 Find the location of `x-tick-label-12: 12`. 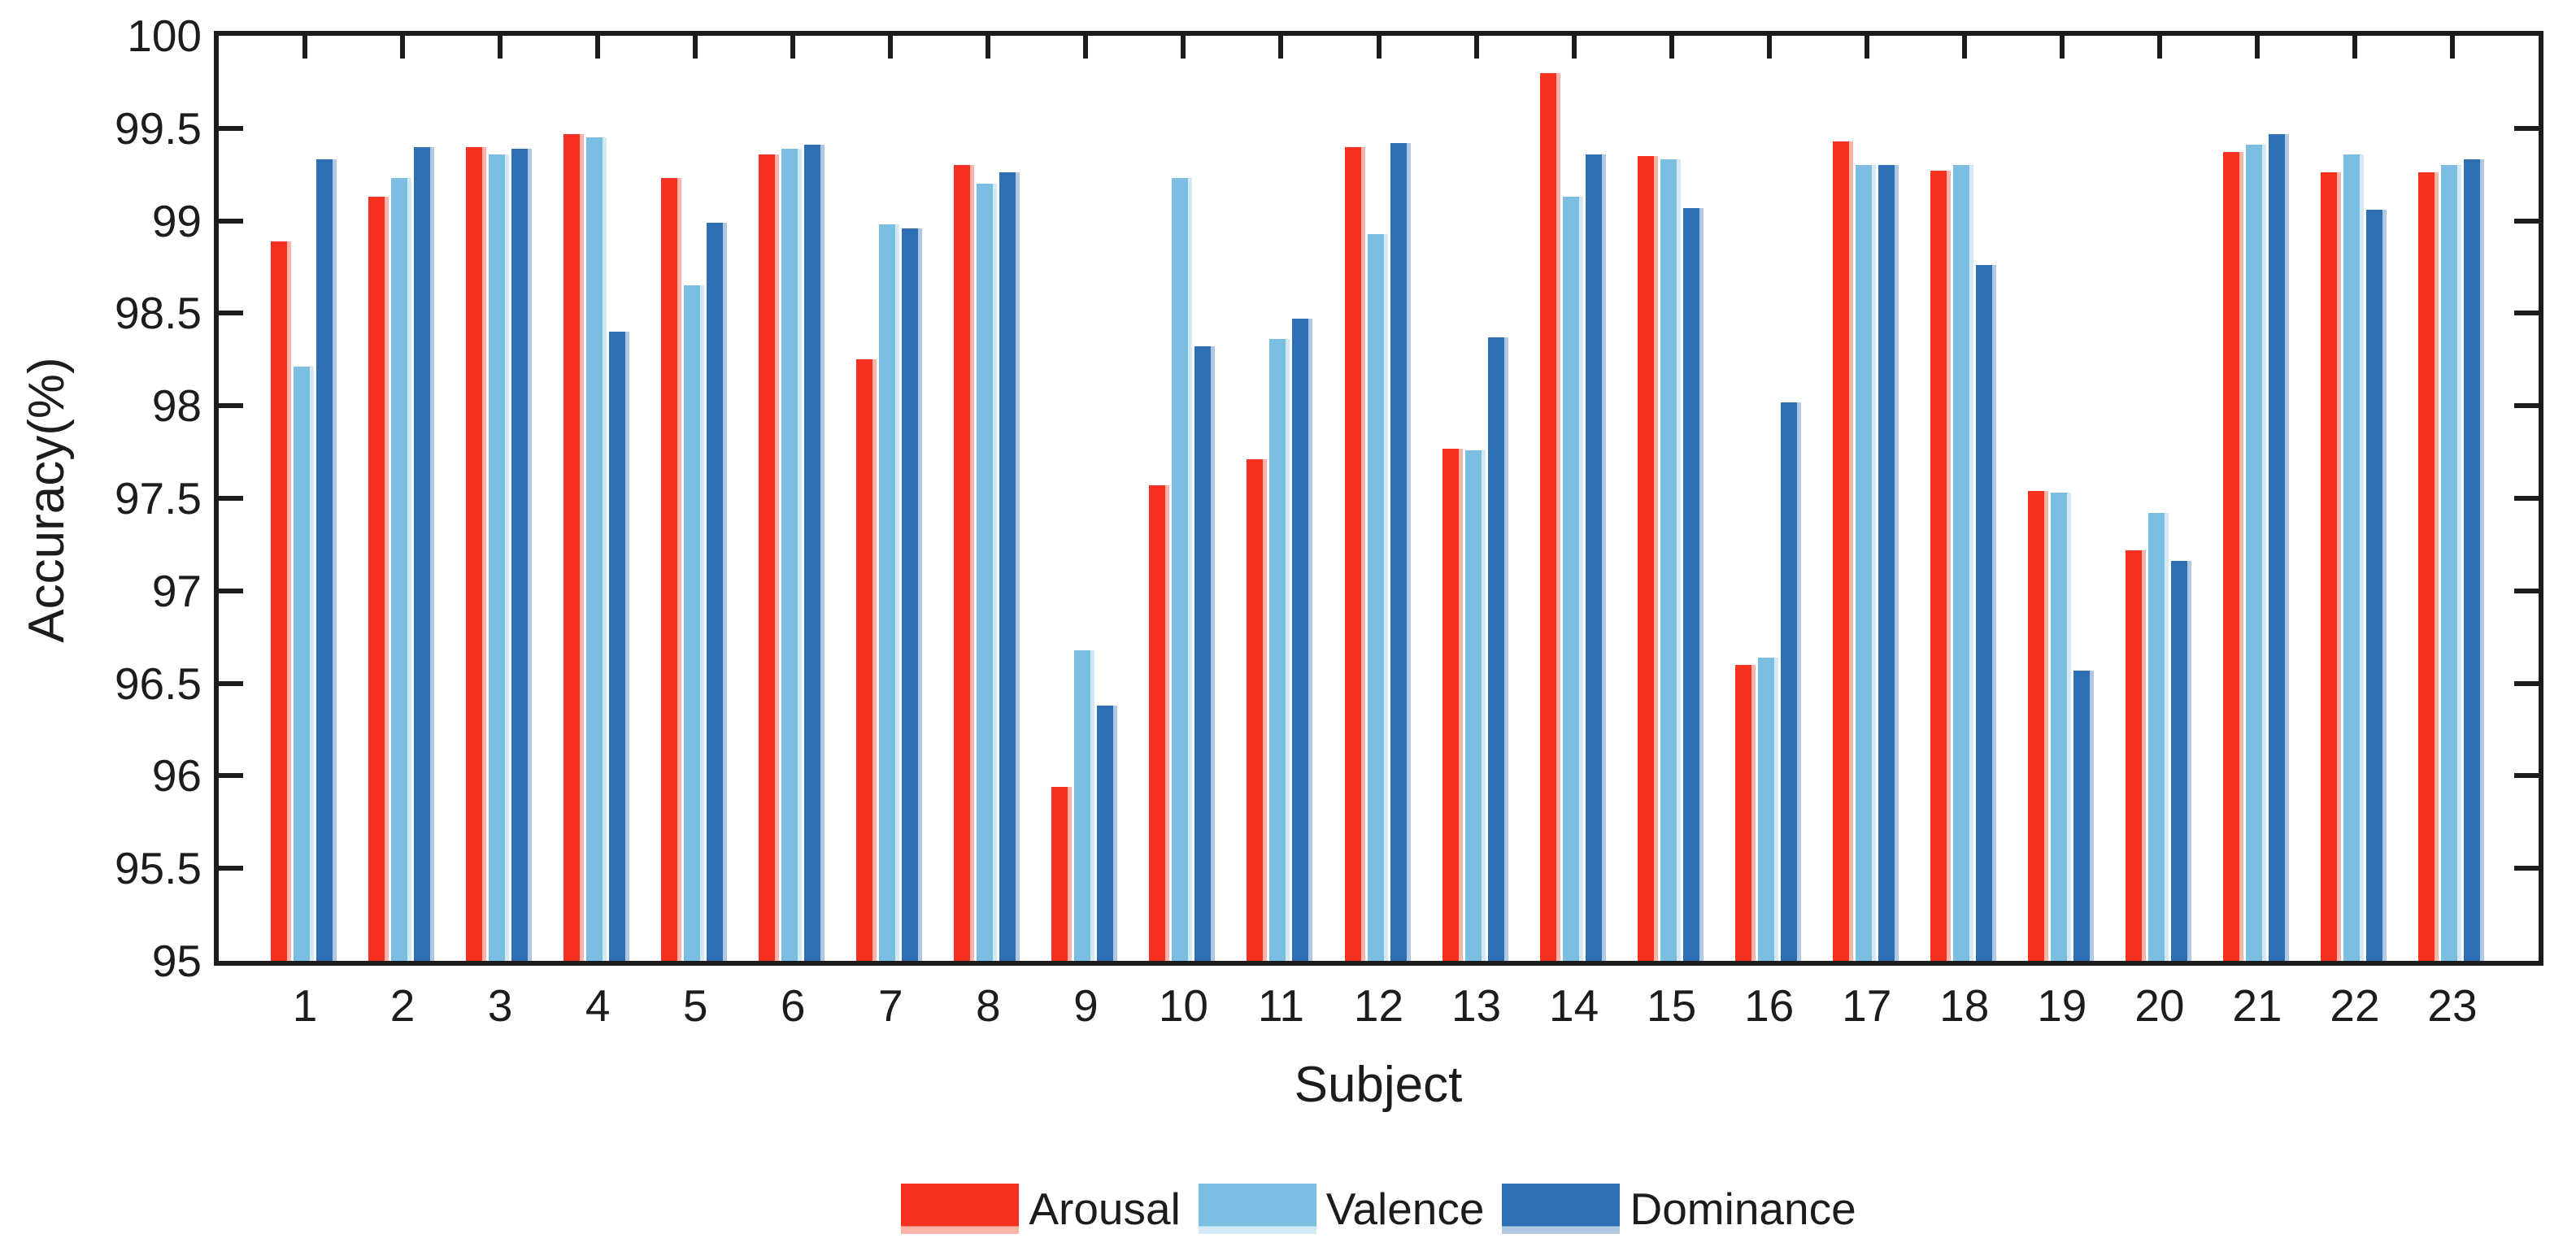

x-tick-label-12: 12 is located at coordinates (1378, 1005).